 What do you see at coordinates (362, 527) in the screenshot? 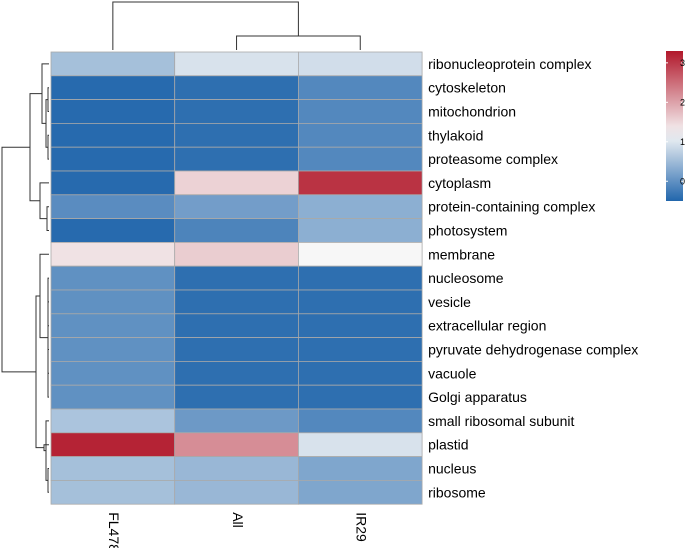
I see `column-label: IR29` at bounding box center [362, 527].